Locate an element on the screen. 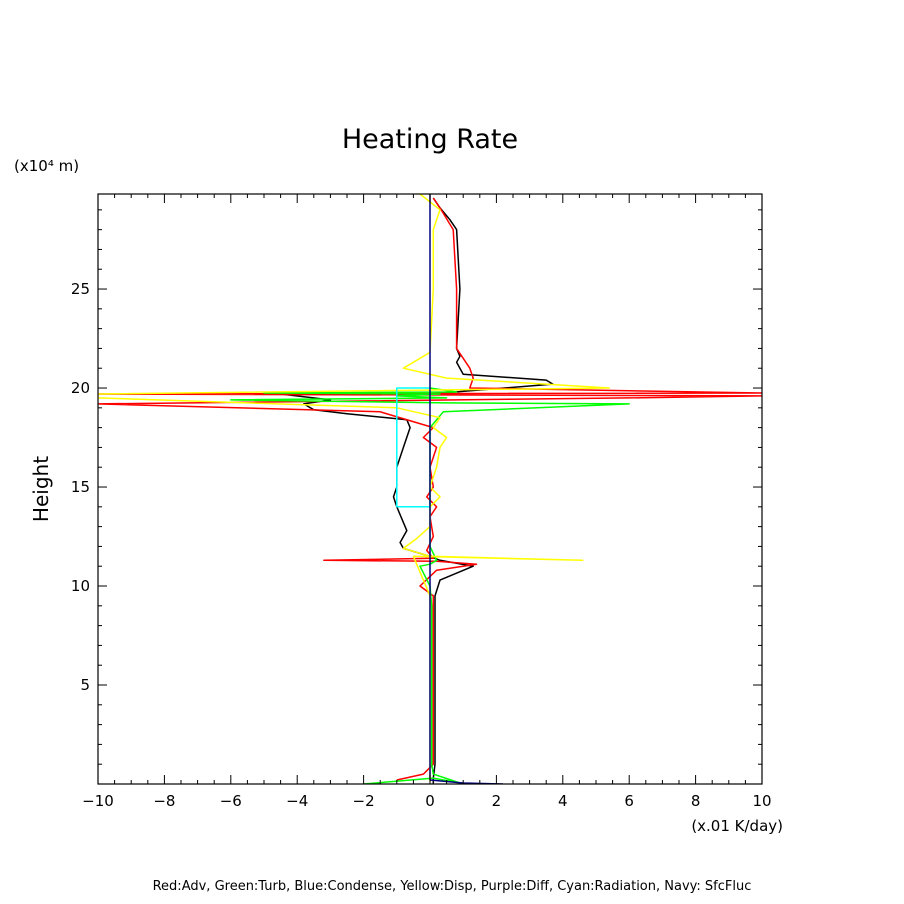  x-tick-label: −10 is located at coordinates (98, 801).